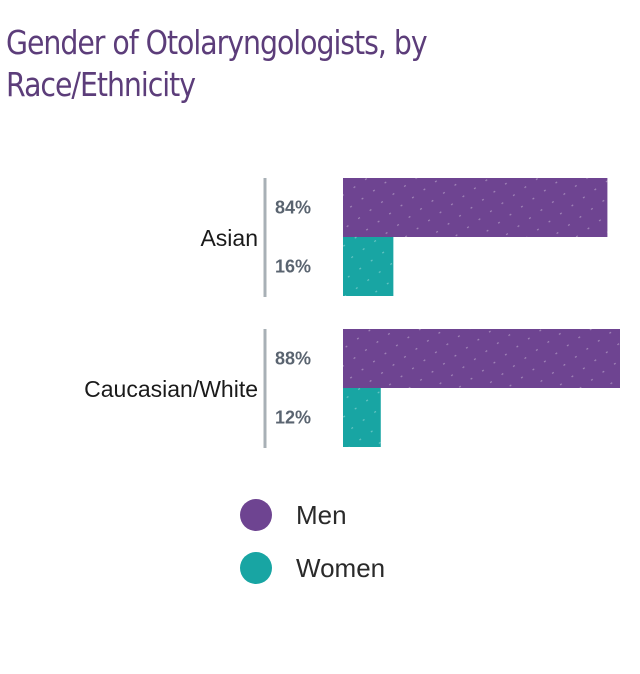 The height and width of the screenshot is (674, 640). I want to click on value-label-asian-men: 84%, so click(293, 208).